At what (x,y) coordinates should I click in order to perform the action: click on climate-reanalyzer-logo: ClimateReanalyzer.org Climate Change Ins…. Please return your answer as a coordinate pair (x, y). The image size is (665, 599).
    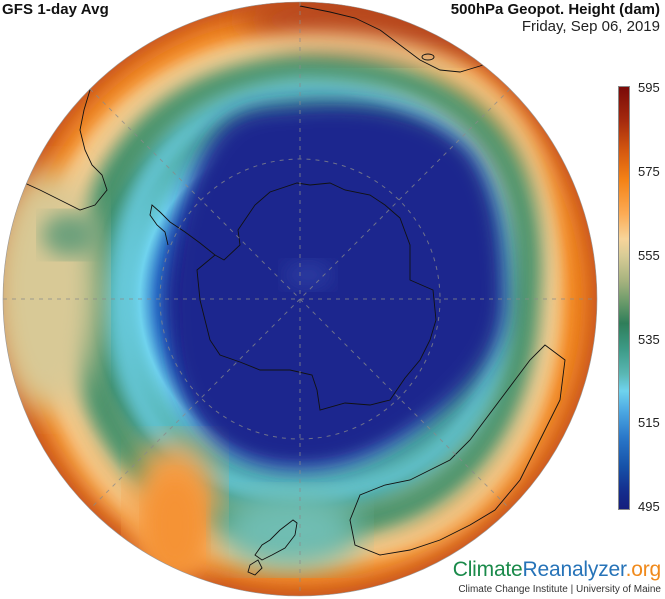
    Looking at the image, I should click on (557, 577).